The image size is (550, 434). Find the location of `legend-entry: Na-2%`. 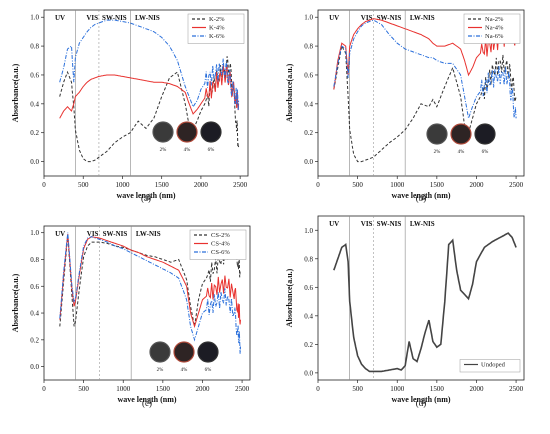

legend-entry: Na-2% is located at coordinates (494, 19).